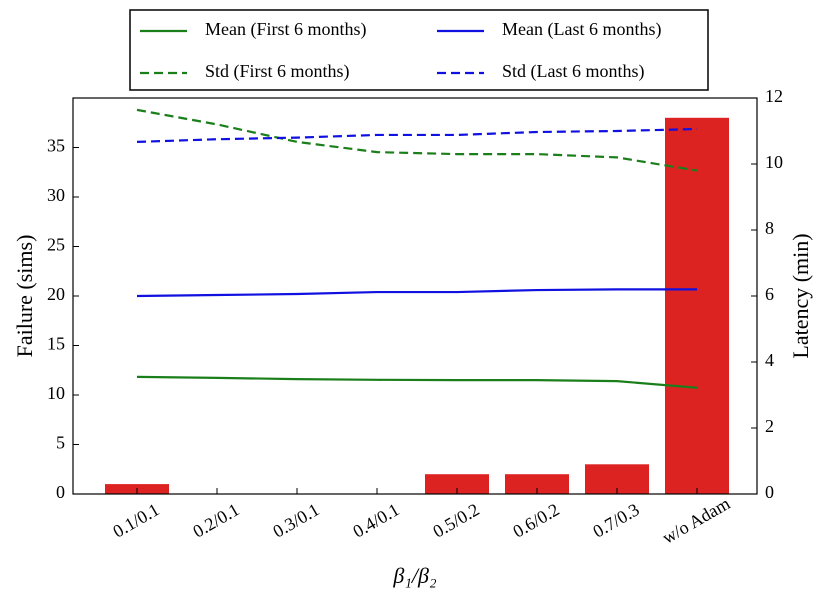  What do you see at coordinates (615, 520) in the screenshot?
I see `x-tick-label: 0.7/0.3` at bounding box center [615, 520].